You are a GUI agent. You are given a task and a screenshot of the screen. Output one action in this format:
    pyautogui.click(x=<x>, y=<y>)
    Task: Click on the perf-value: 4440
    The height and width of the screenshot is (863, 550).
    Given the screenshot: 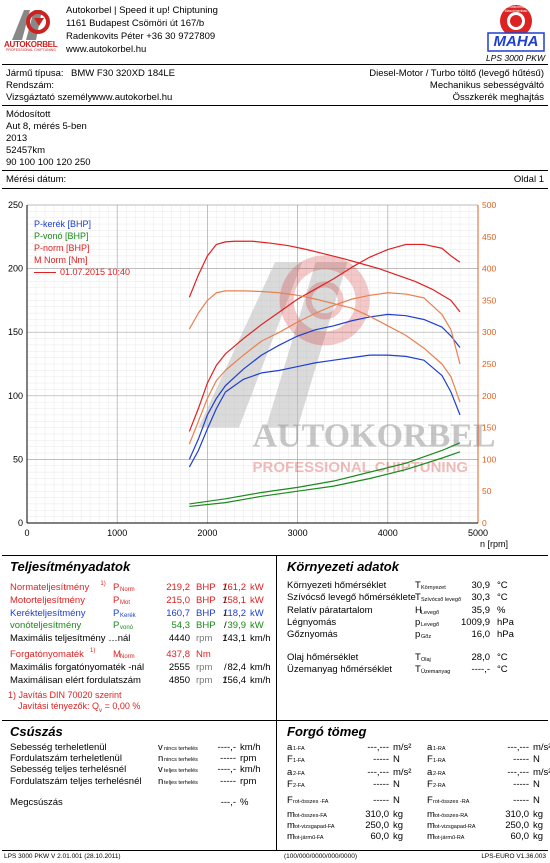 What is the action you would take?
    pyautogui.click(x=179, y=639)
    